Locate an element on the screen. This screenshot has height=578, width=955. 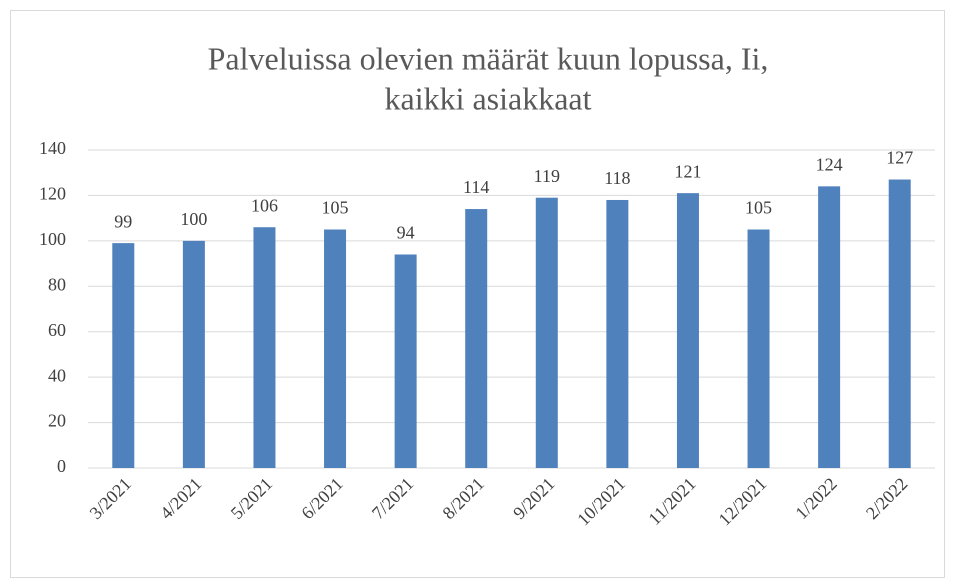
data-label: 124 is located at coordinates (829, 164).